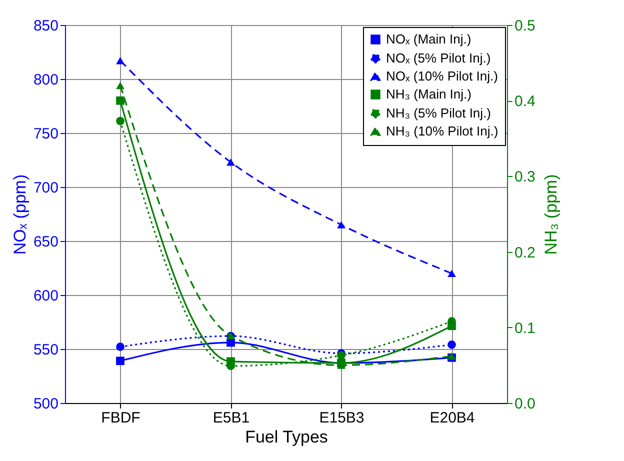 The width and height of the screenshot is (624, 461). What do you see at coordinates (45, 242) in the screenshot?
I see `y-tick-label: 650` at bounding box center [45, 242].